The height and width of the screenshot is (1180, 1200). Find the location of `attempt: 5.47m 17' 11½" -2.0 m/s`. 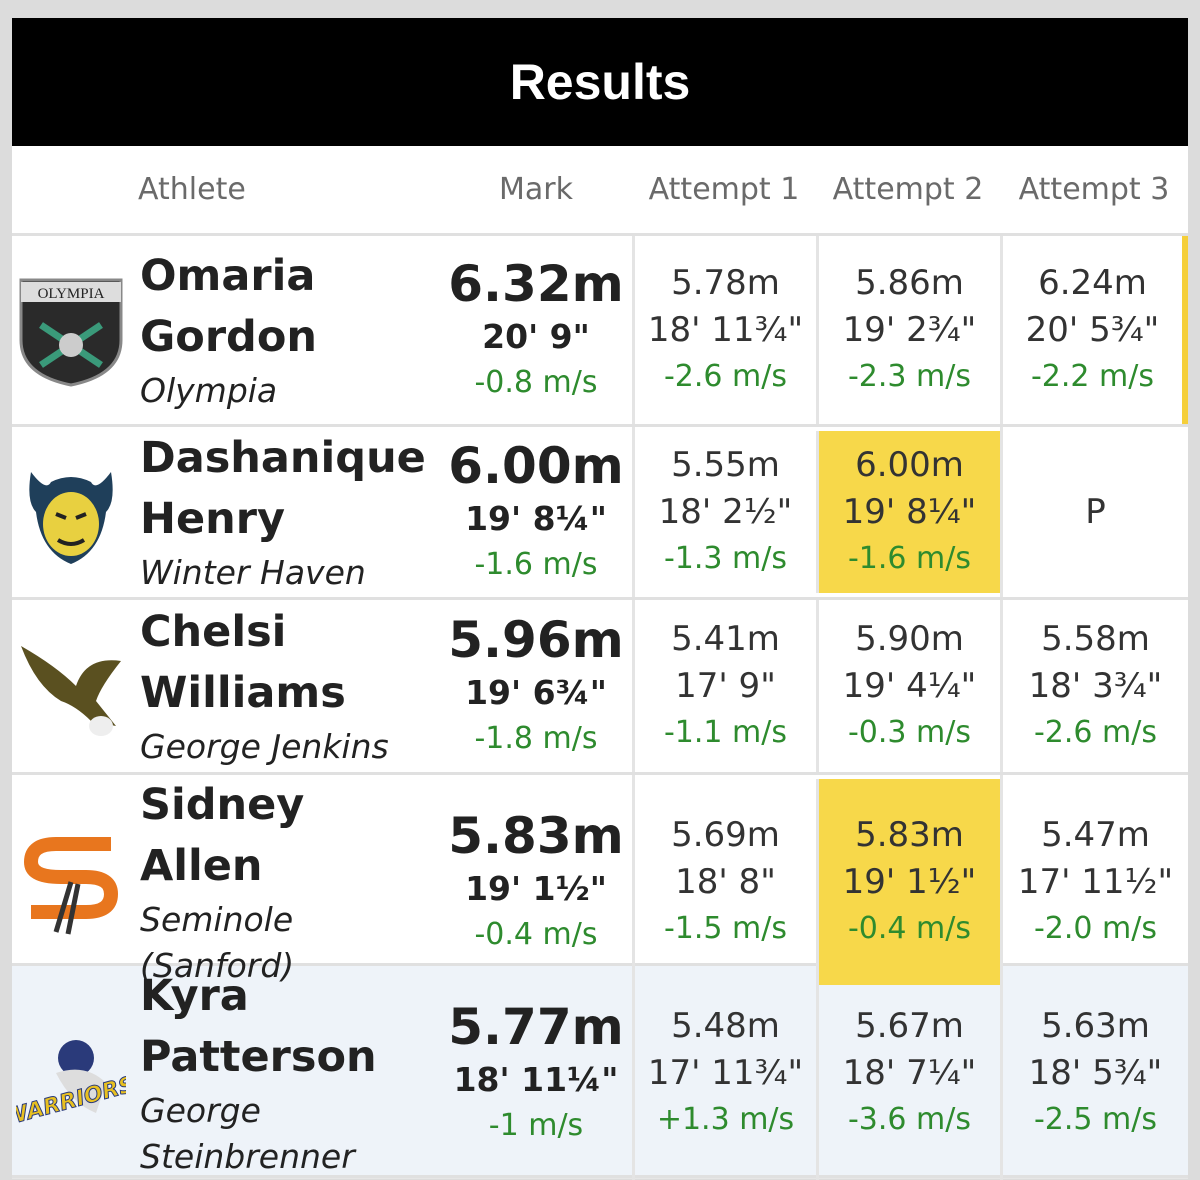

attempt: 5.47m 17' 11½" -2.0 m/s is located at coordinates (1094, 882).